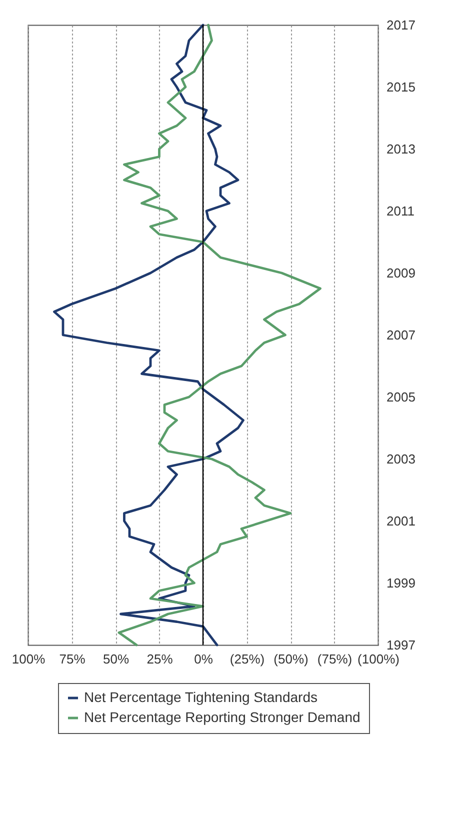 This screenshot has height=814, width=469. What do you see at coordinates (400, 211) in the screenshot?
I see `y-tick-label: 2011` at bounding box center [400, 211].